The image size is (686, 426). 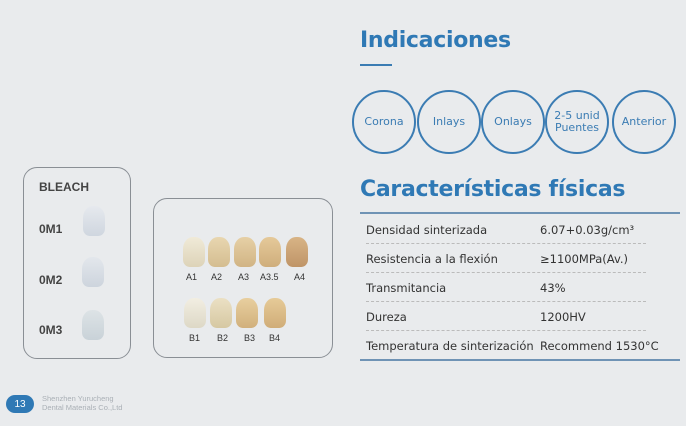 What do you see at coordinates (520, 360) in the screenshot?
I see `table-bottom-line` at bounding box center [520, 360].